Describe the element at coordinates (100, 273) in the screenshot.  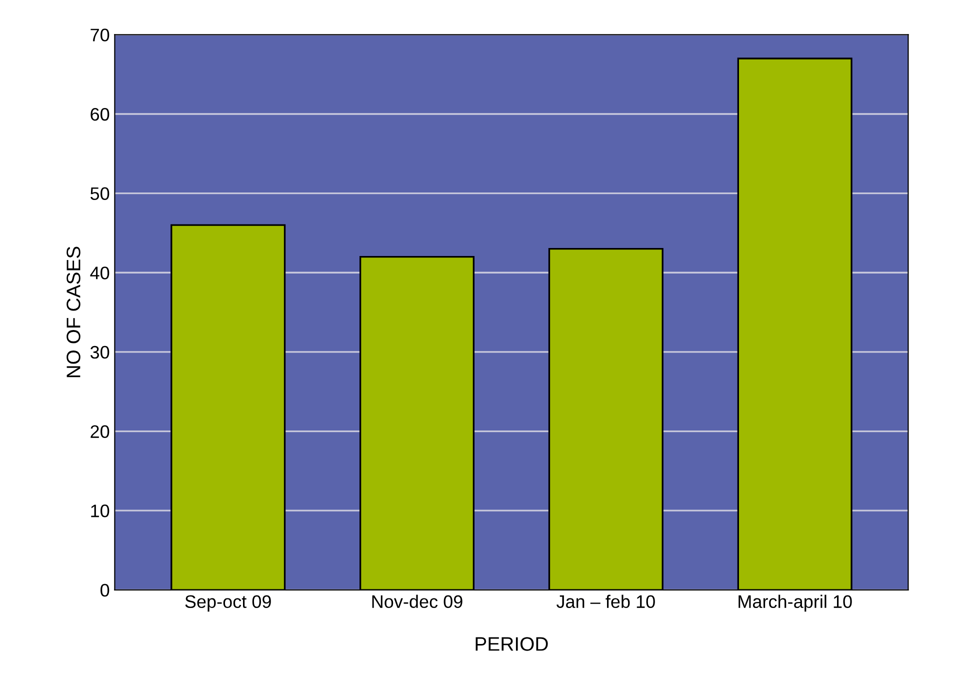
I see `y-tick-label: 40` at that location.